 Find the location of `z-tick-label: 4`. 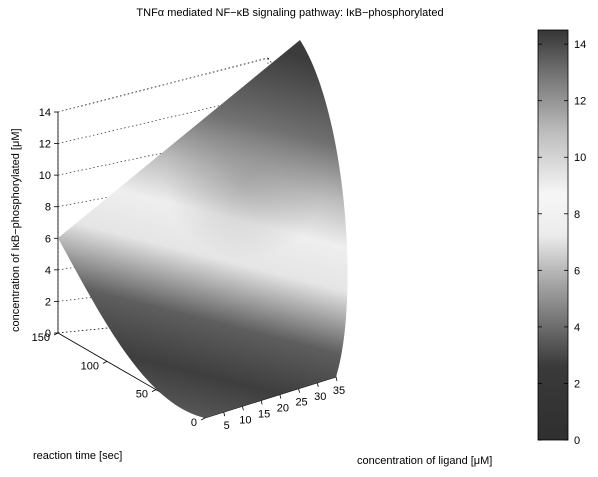

z-tick-label: 4 is located at coordinates (48, 271).